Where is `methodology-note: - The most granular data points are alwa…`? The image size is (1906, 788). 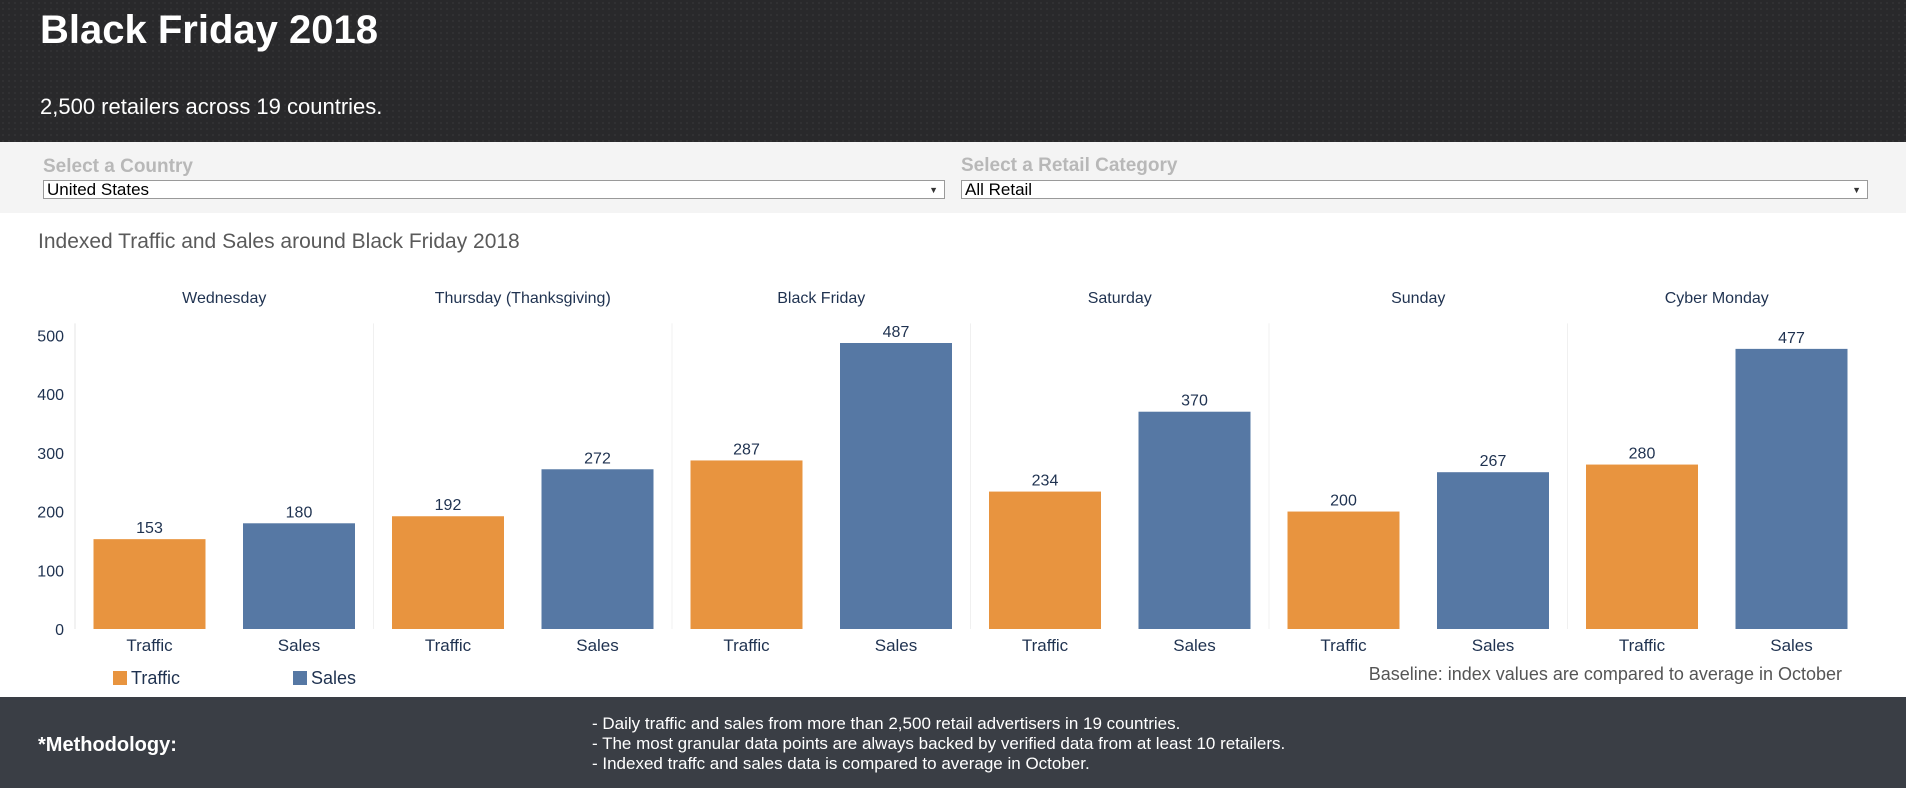
methodology-note: - The most granular data points are alwa… is located at coordinates (939, 743).